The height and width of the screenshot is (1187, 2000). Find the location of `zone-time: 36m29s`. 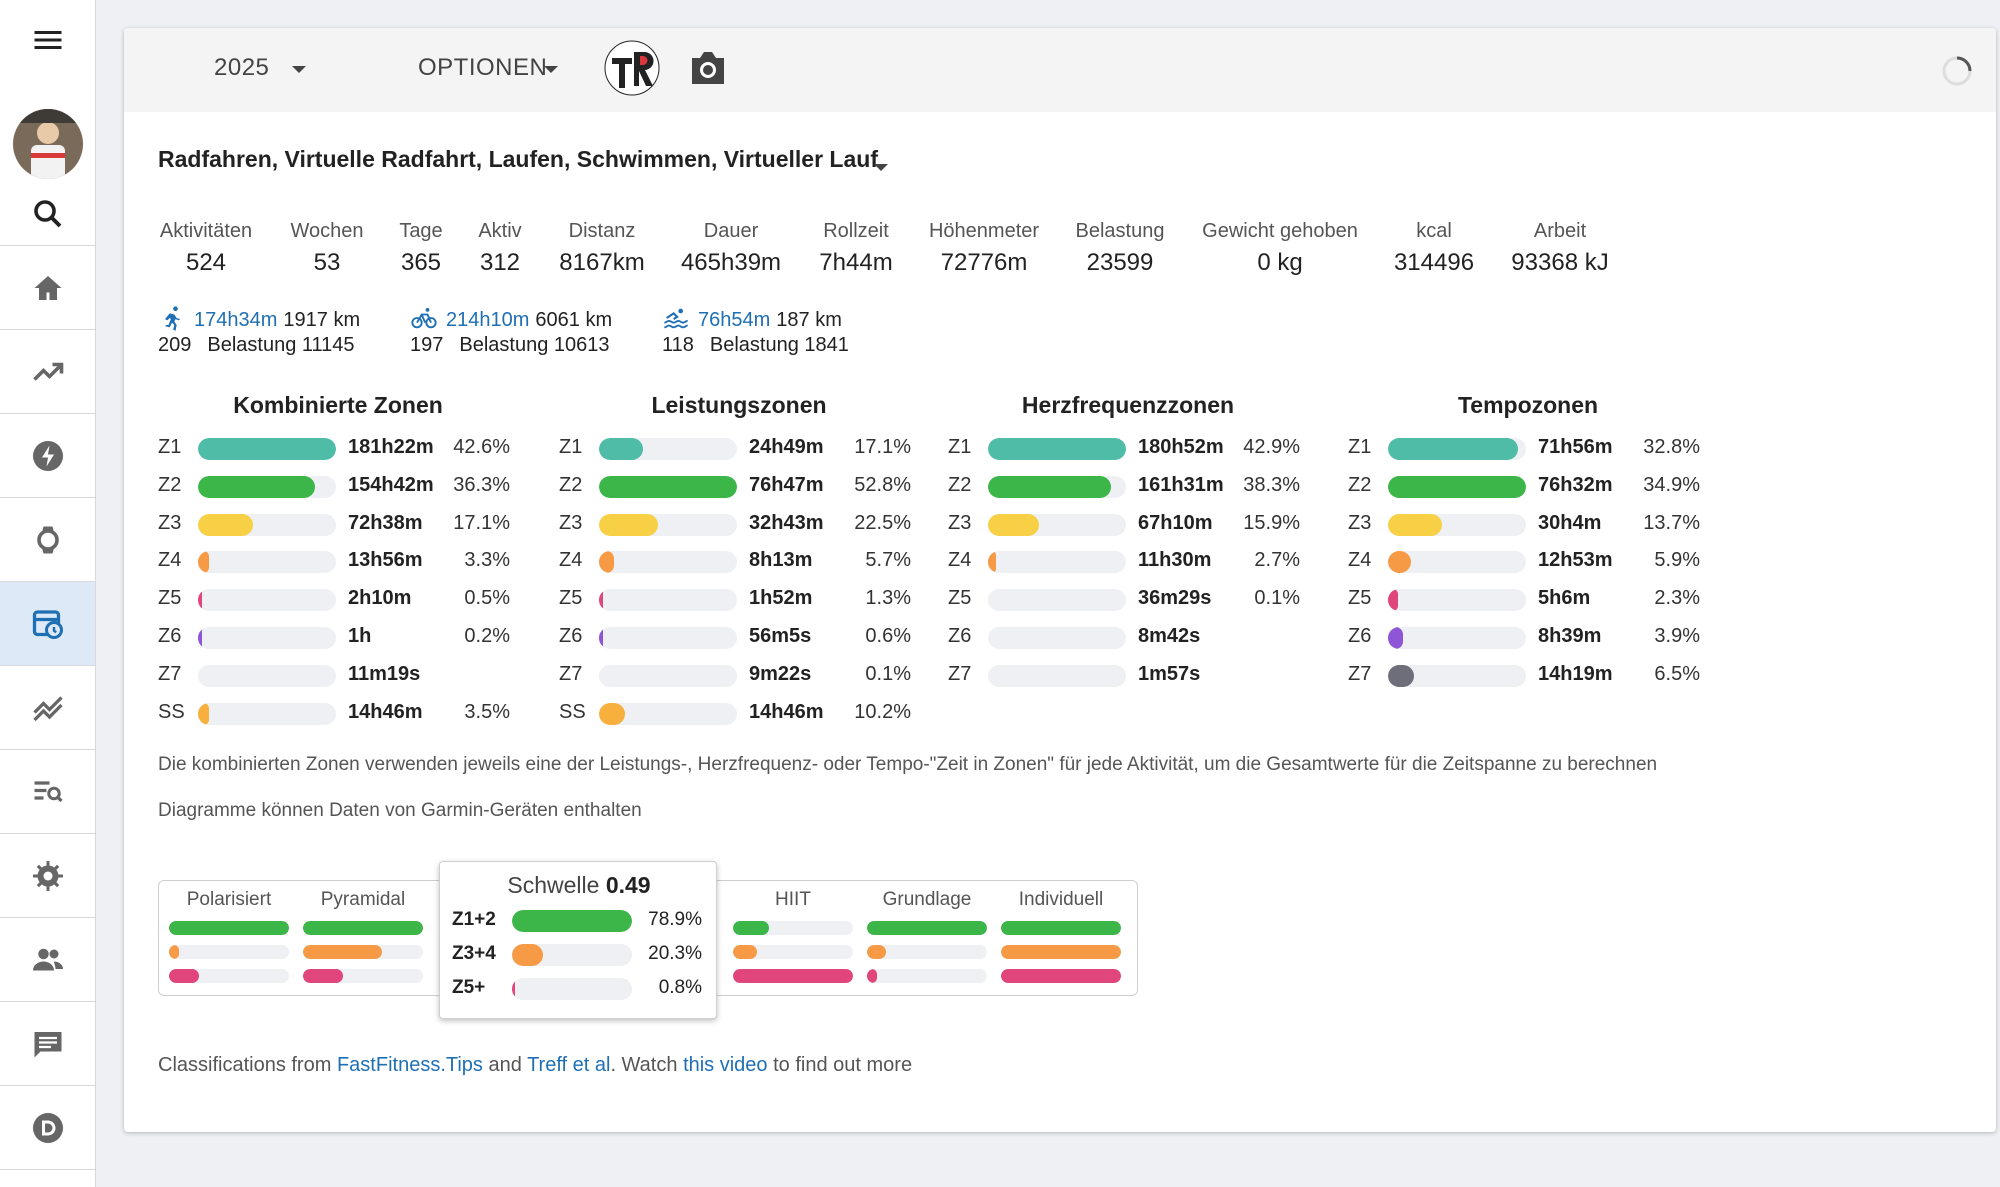

zone-time: 36m29s is located at coordinates (1175, 598).